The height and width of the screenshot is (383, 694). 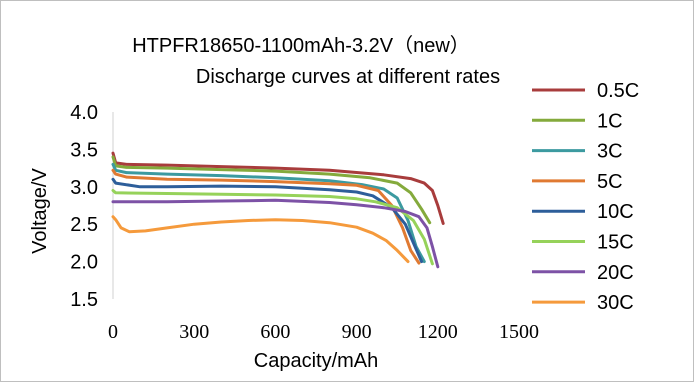 What do you see at coordinates (348, 77) in the screenshot?
I see `chart-subtitle: Discharge curves at different rates` at bounding box center [348, 77].